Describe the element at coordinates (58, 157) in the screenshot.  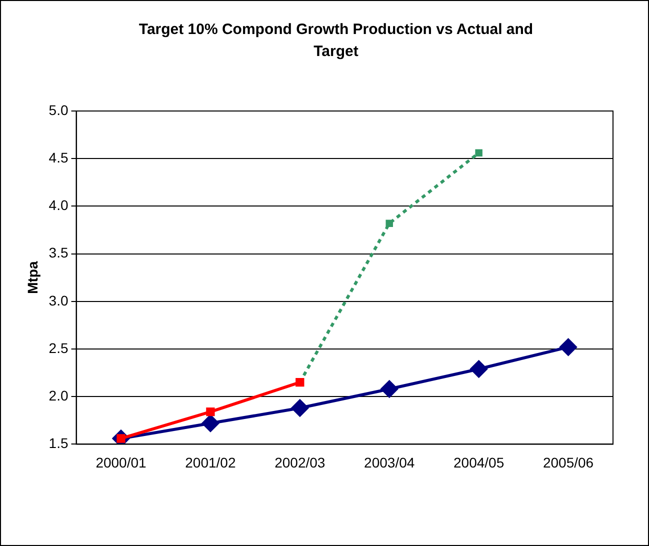
I see `y-tick-label: 4.5` at that location.